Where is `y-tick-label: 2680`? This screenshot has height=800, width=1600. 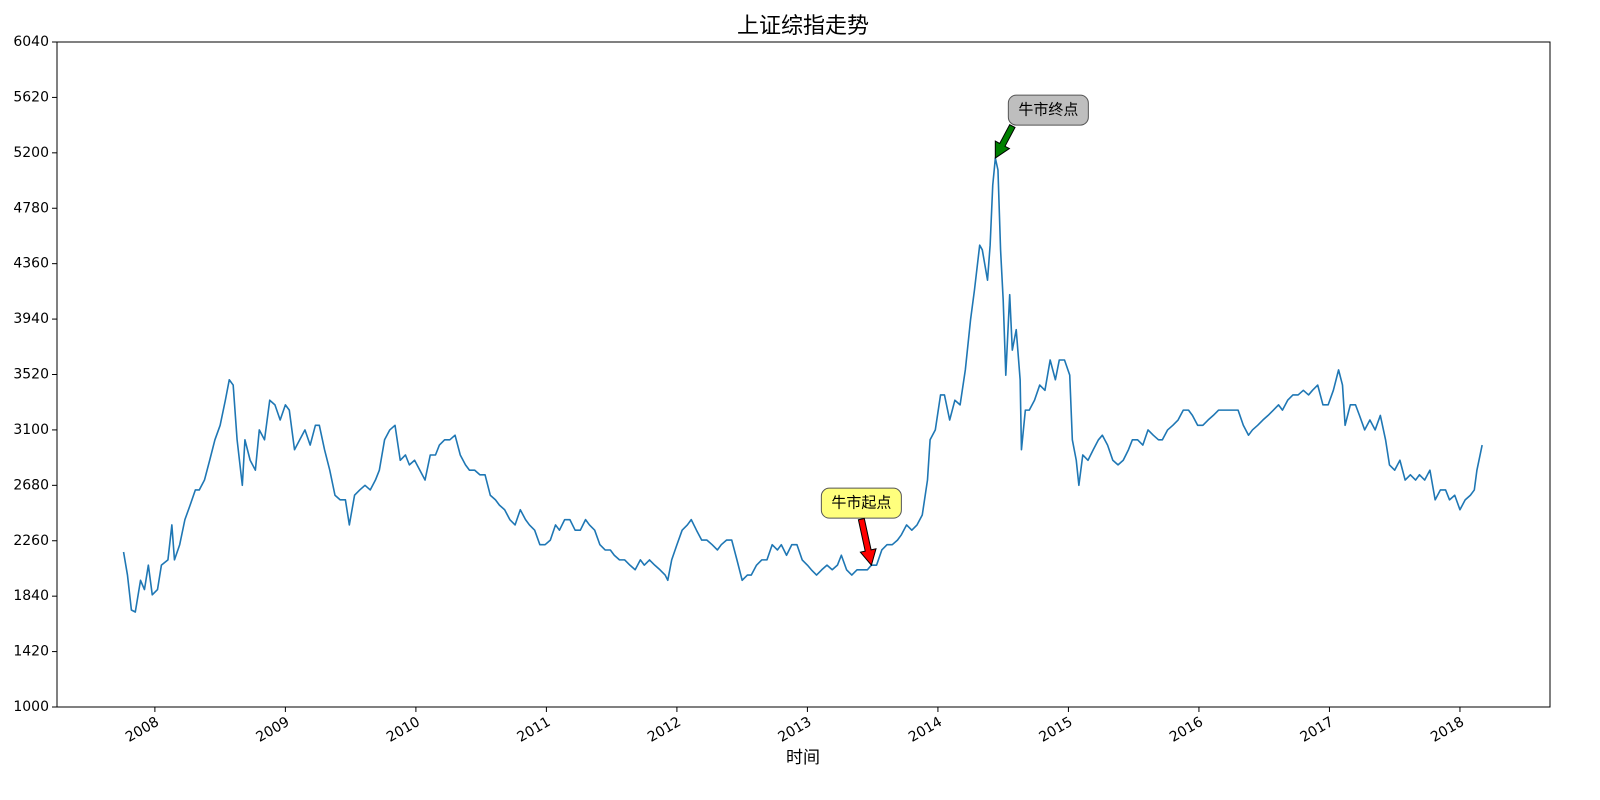 y-tick-label: 2680 is located at coordinates (31, 485).